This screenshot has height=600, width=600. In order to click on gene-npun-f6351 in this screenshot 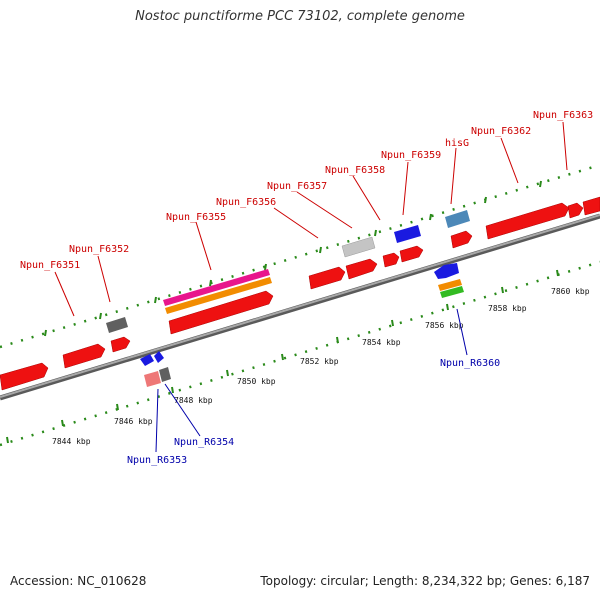, I will do `click(84, 356)`.